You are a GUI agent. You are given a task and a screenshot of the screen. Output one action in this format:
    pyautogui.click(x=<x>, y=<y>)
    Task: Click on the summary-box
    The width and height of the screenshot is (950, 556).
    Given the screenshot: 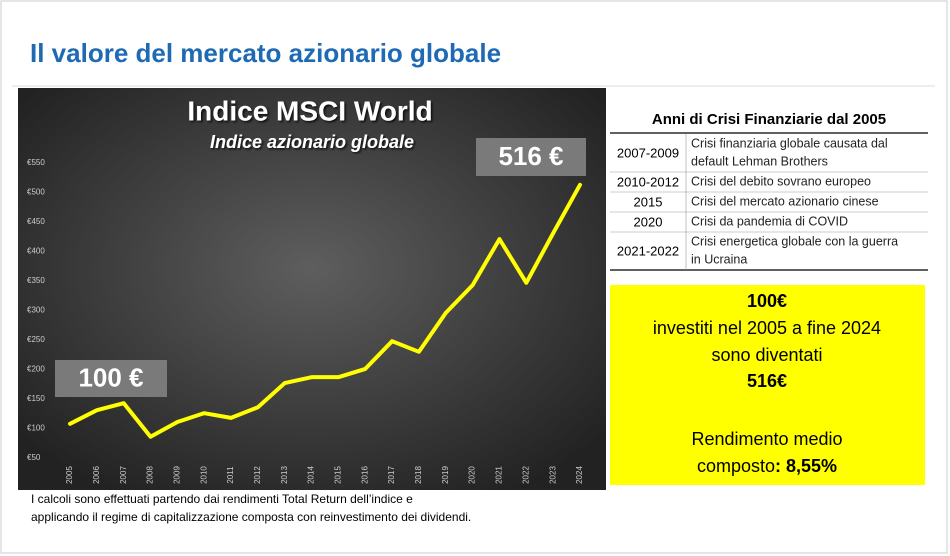 What is the action you would take?
    pyautogui.click(x=767, y=385)
    